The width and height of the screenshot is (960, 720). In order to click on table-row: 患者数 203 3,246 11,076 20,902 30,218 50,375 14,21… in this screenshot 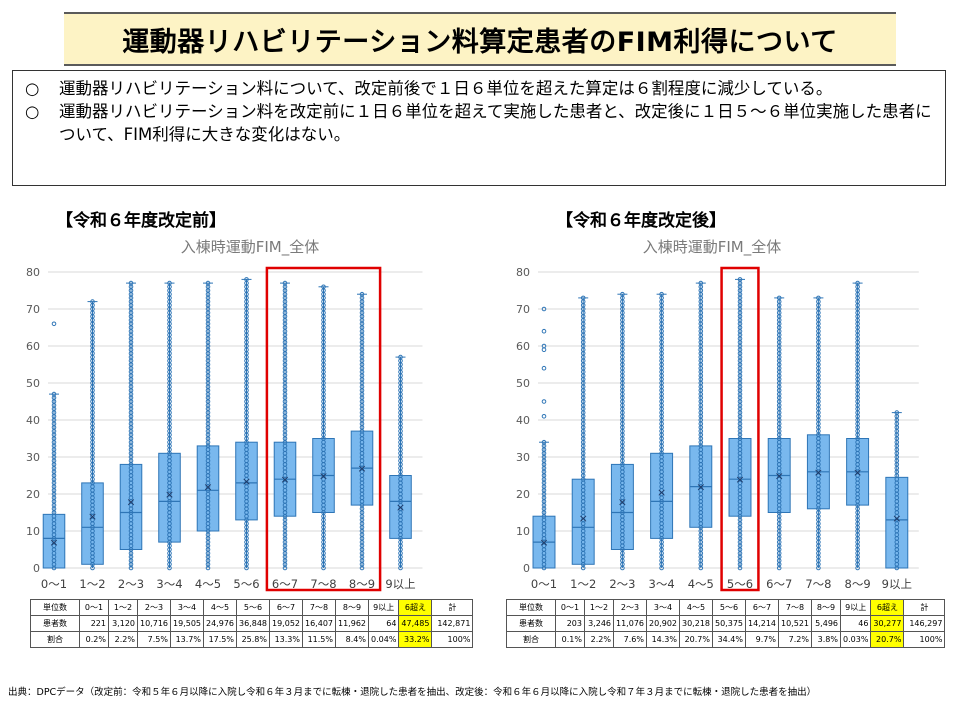, I will do `click(726, 623)`.